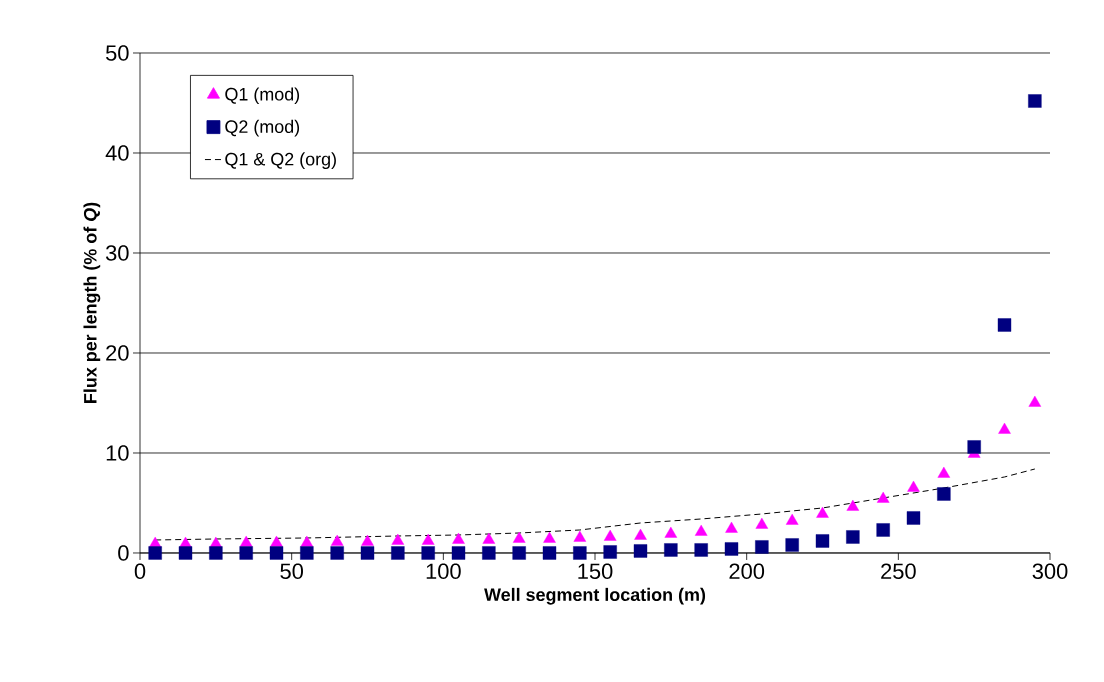 The image size is (1104, 682). I want to click on x-axis-title: Well segment location (m), so click(595, 596).